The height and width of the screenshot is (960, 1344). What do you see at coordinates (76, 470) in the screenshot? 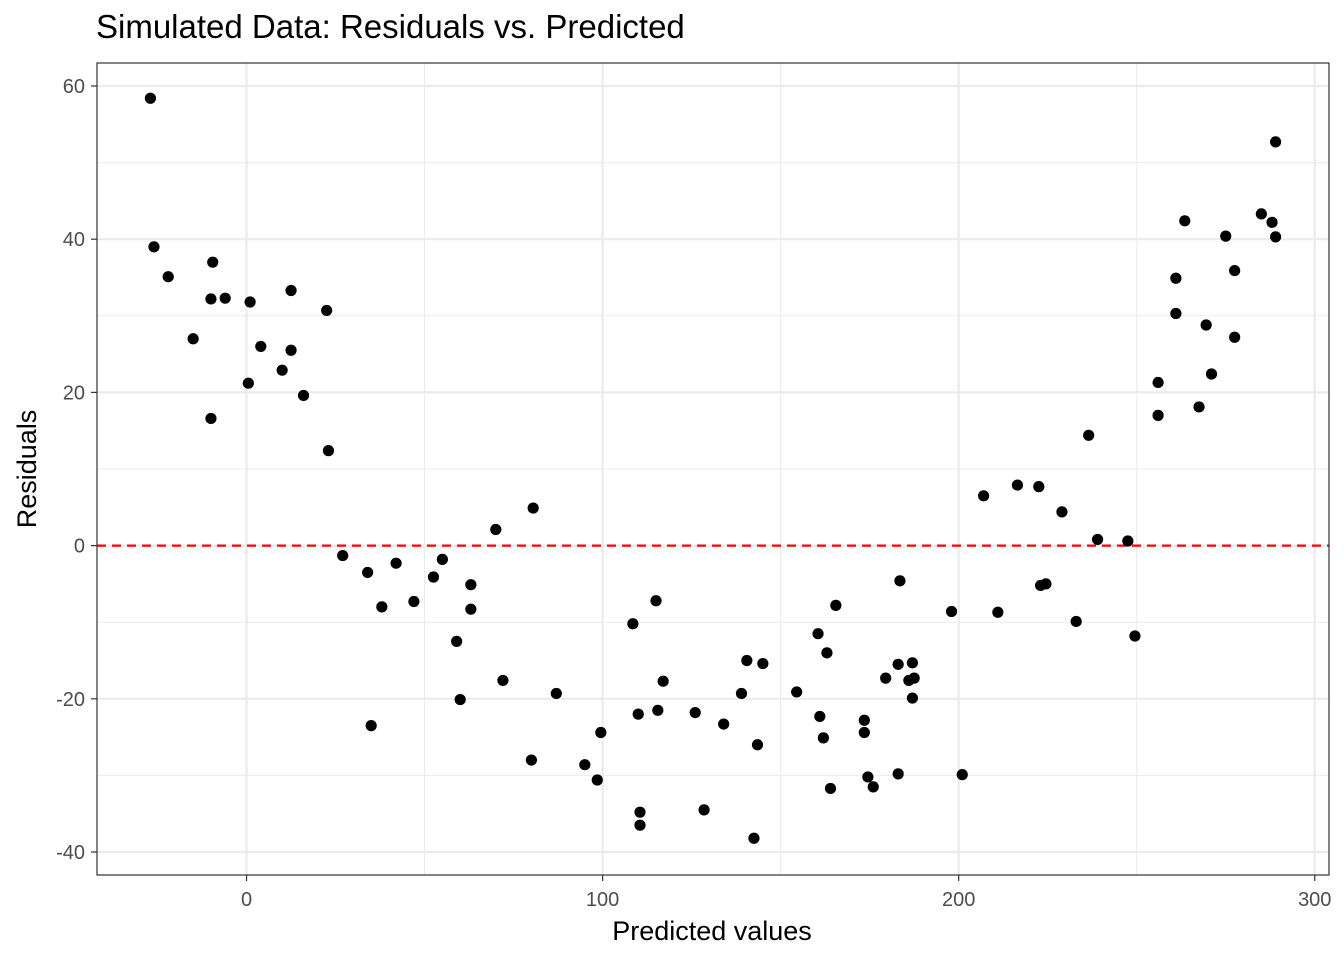
I see `y-axis-ticks: -40 -20 0 20 40 60` at bounding box center [76, 470].